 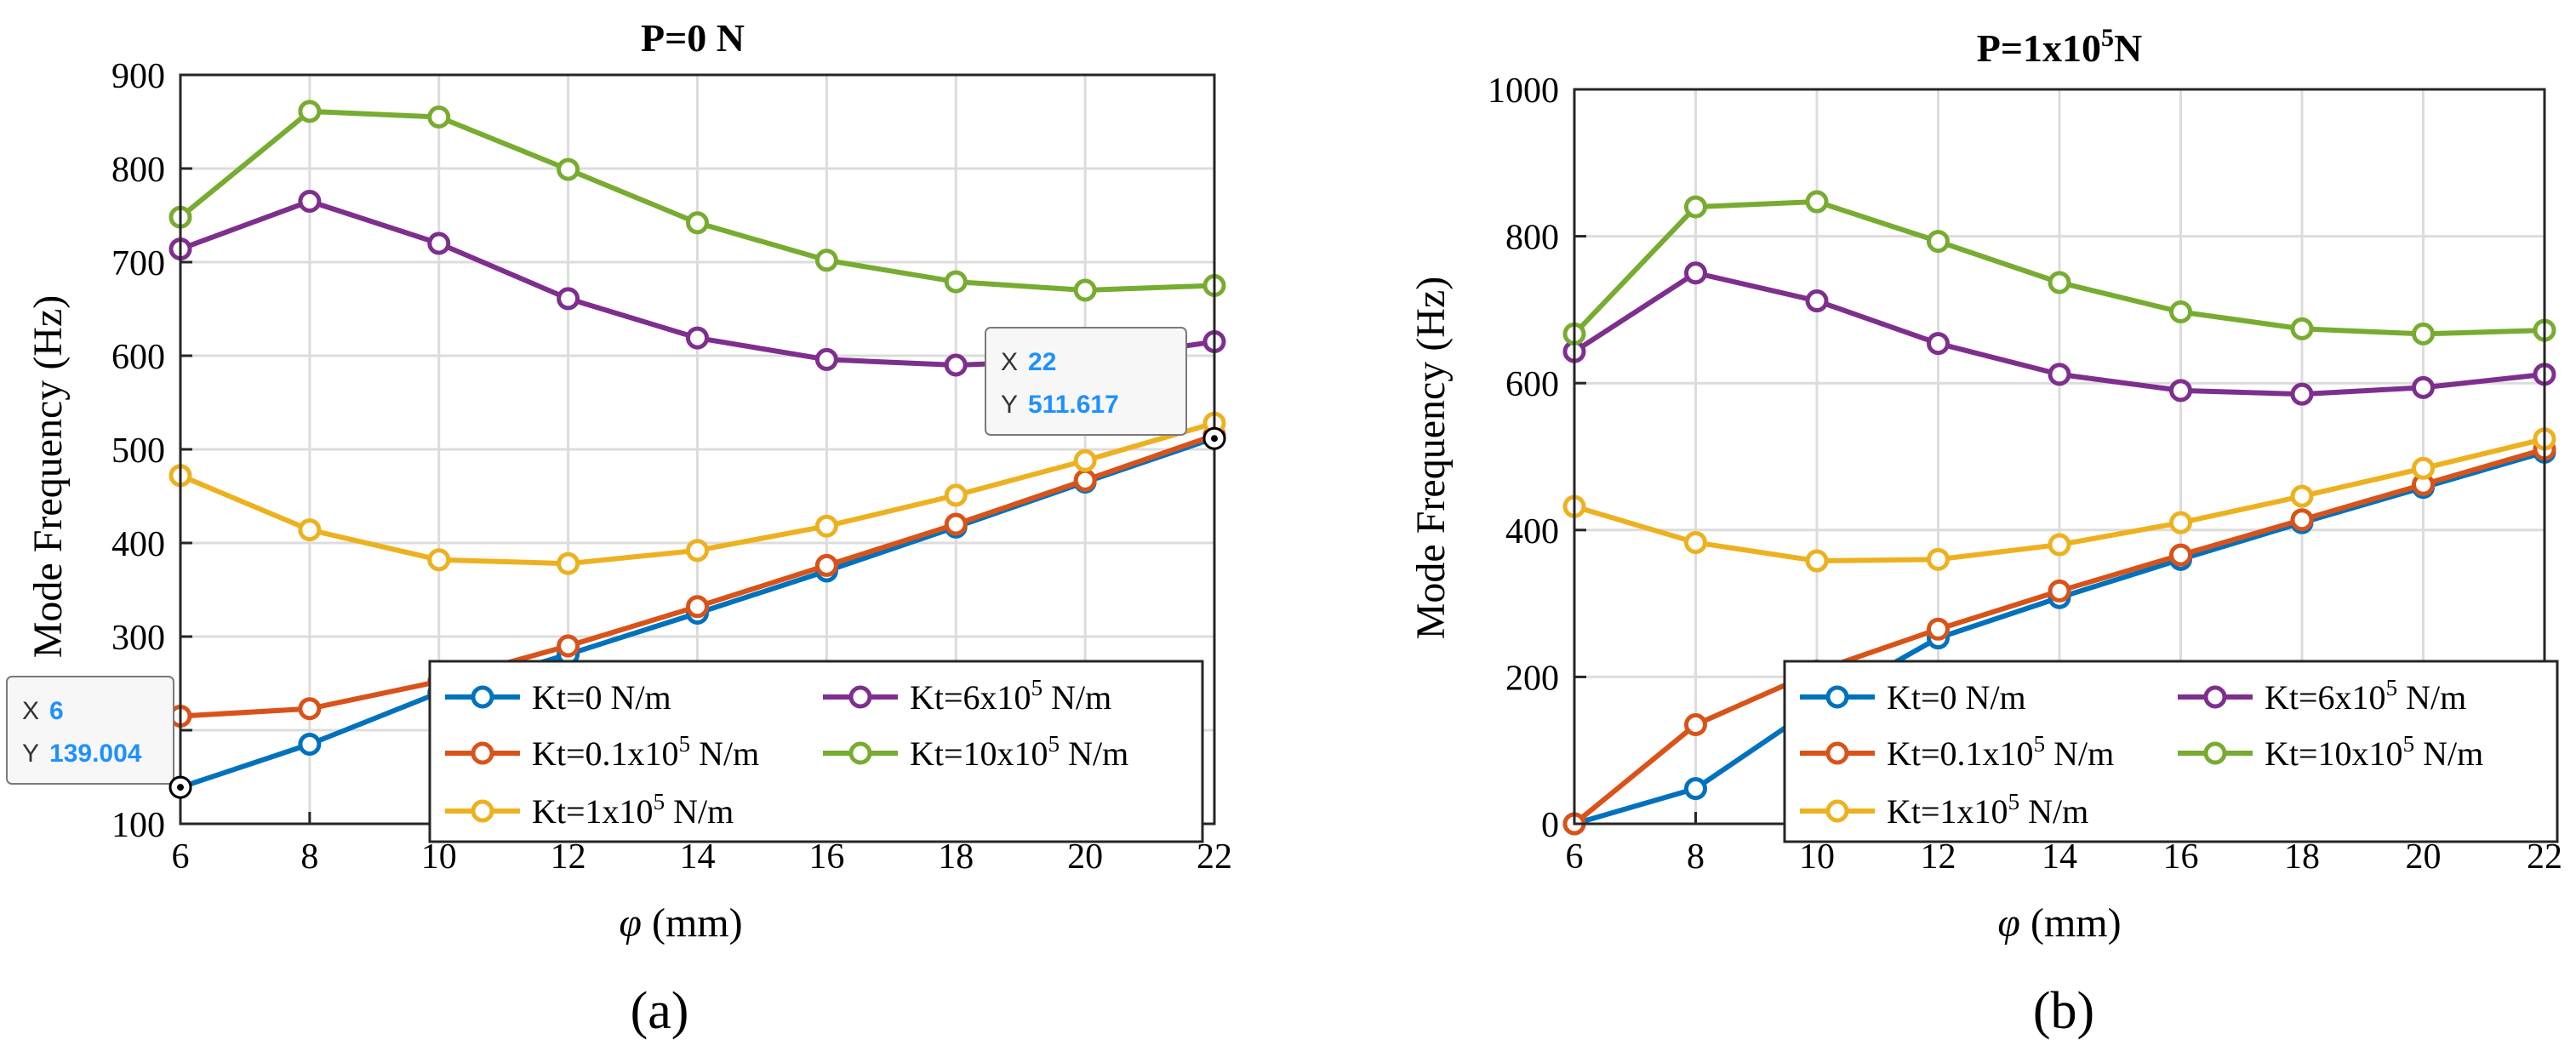 What do you see at coordinates (138, 263) in the screenshot?
I see `y-tick-label: 700` at bounding box center [138, 263].